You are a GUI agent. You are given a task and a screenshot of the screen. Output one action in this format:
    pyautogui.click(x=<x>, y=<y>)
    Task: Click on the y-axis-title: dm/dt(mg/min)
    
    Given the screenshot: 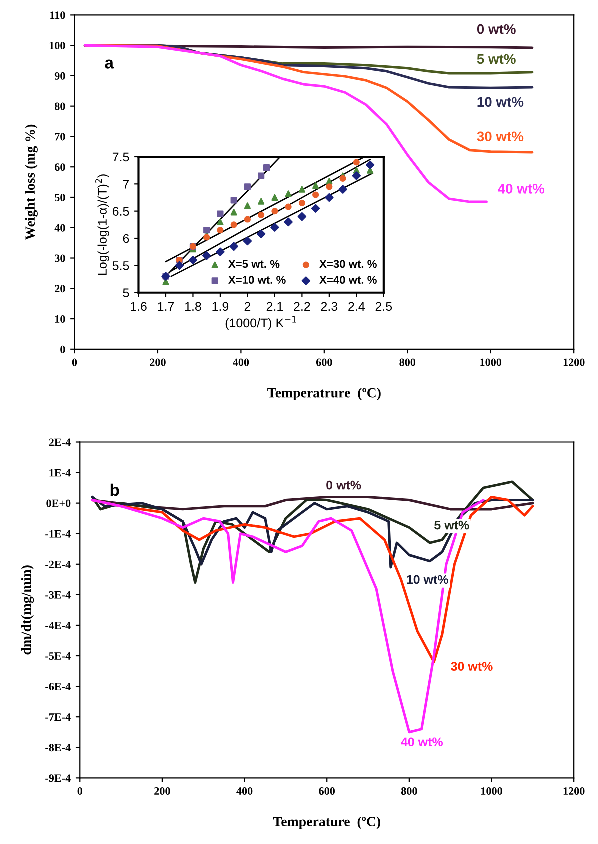 What is the action you would take?
    pyautogui.click(x=27, y=610)
    